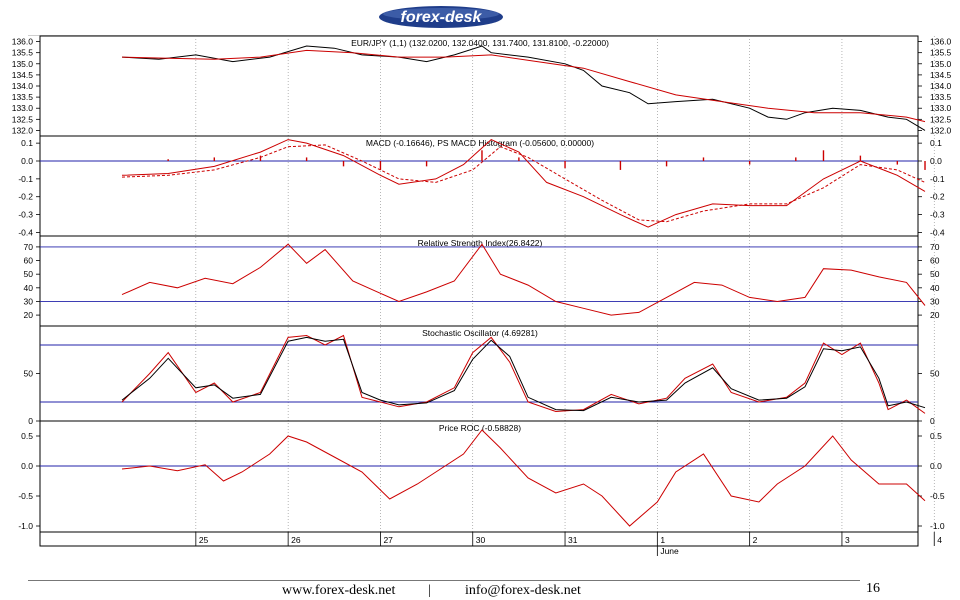 The image size is (960, 600). What do you see at coordinates (941, 119) in the screenshot?
I see `ytick-label-right: 132.5` at bounding box center [941, 119].